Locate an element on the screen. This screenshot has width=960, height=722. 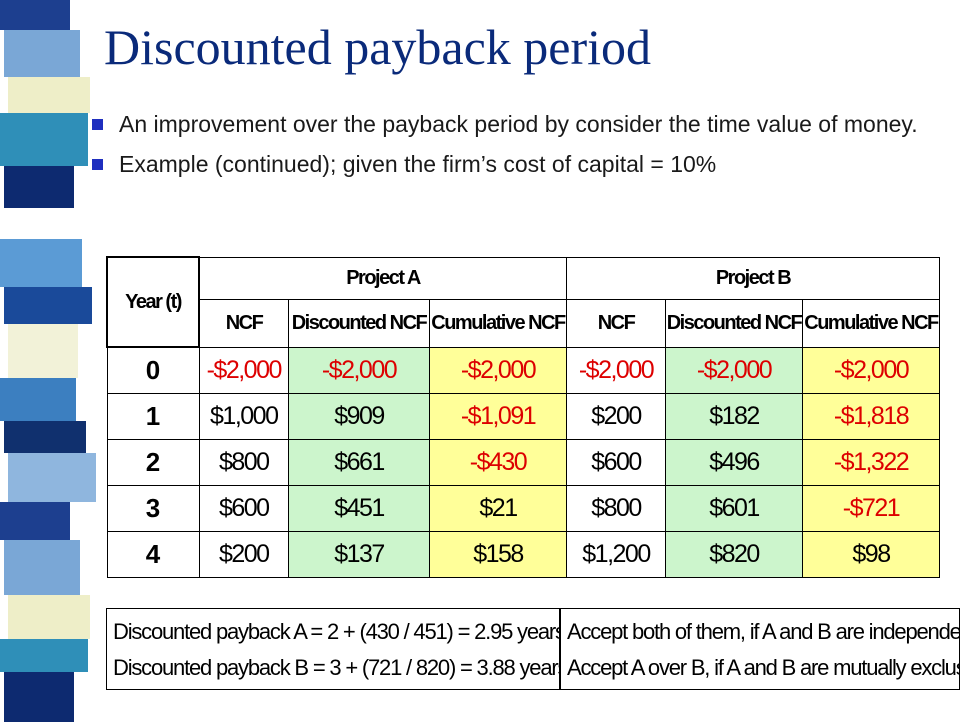
project-b-header: Project B is located at coordinates (753, 278).